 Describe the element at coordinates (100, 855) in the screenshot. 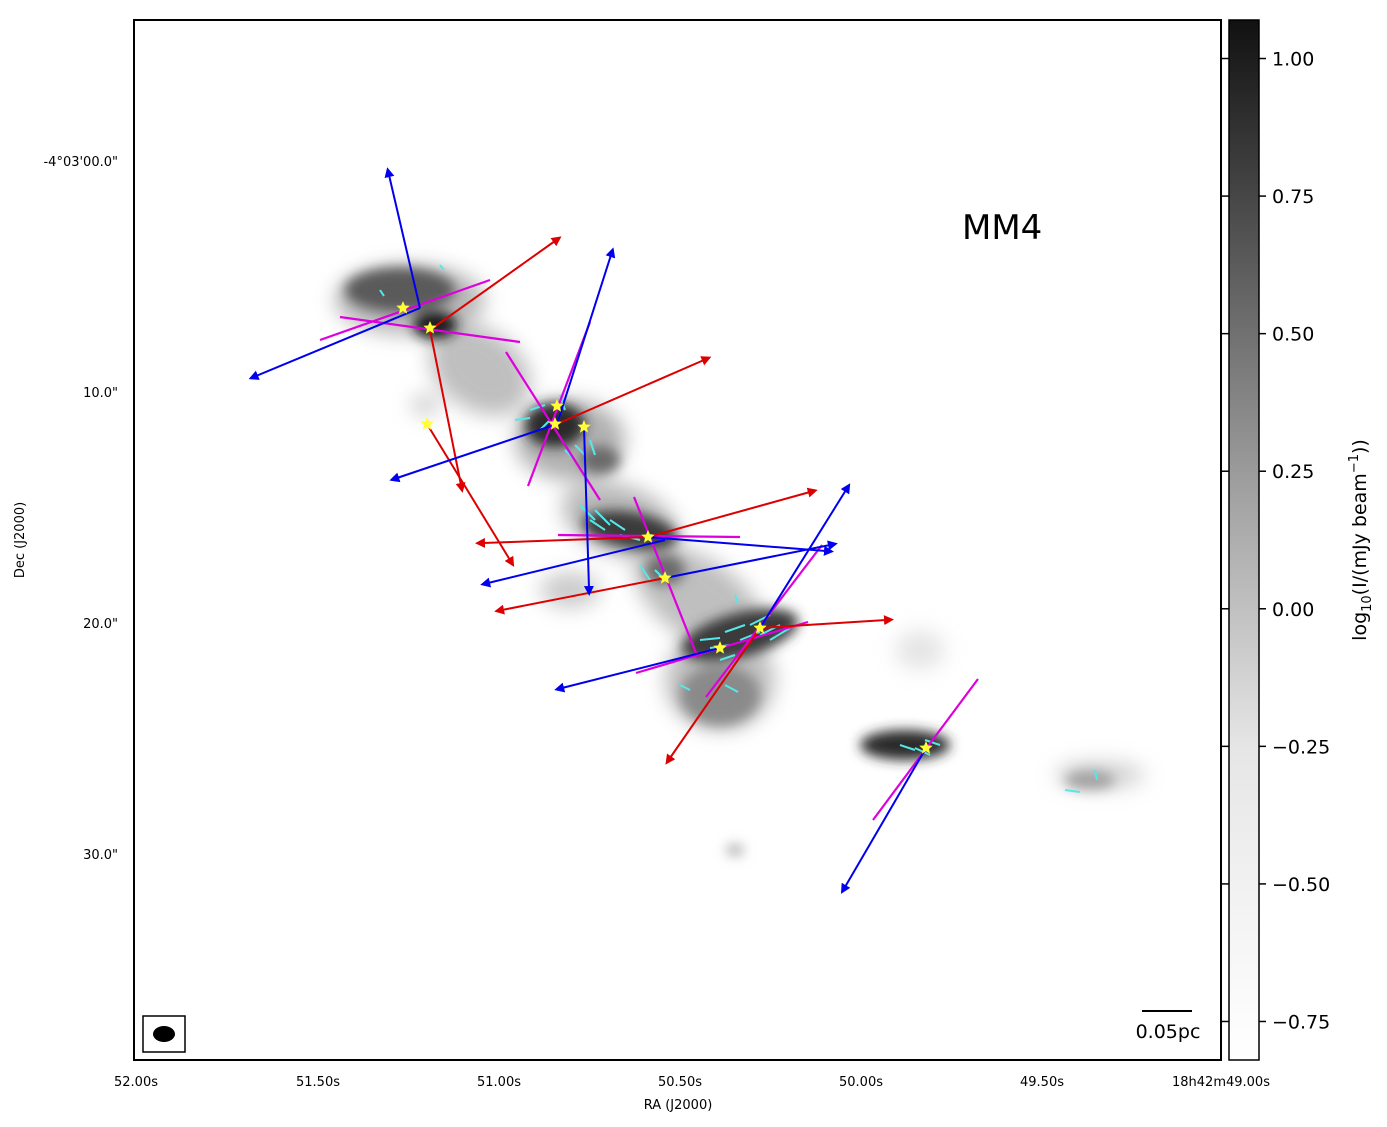

I see `y-tick-label: 30.0"` at that location.